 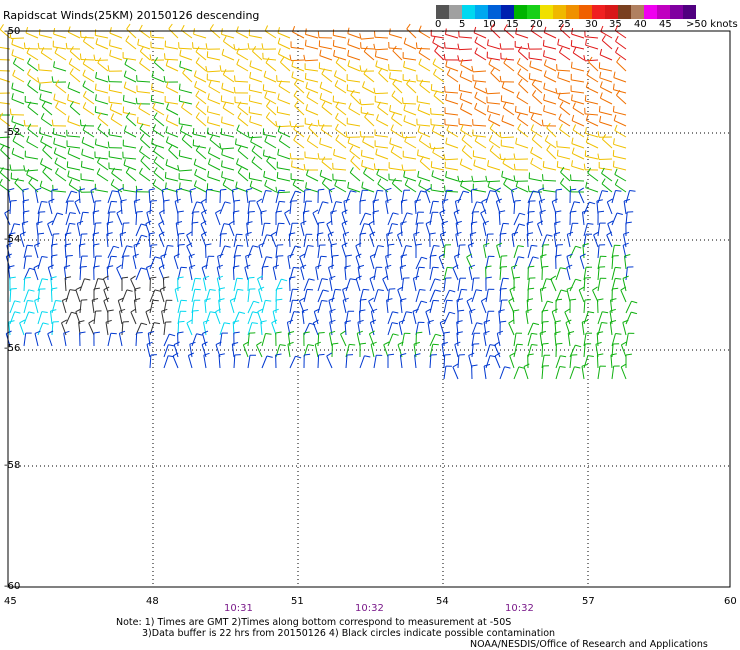 I want to click on lat-label-54: -54, so click(x=12, y=239).